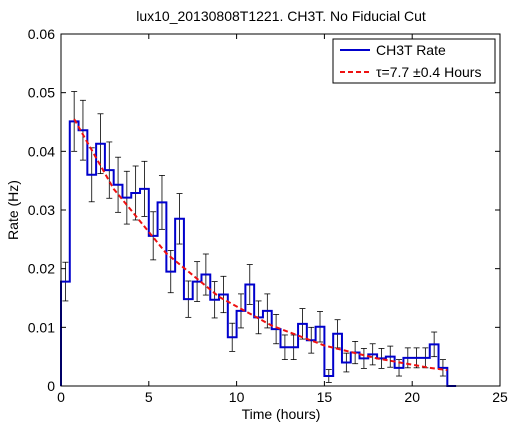 This screenshot has width=519, height=431. Describe the element at coordinates (500, 397) in the screenshot. I see `x-tick-label: 25` at that location.